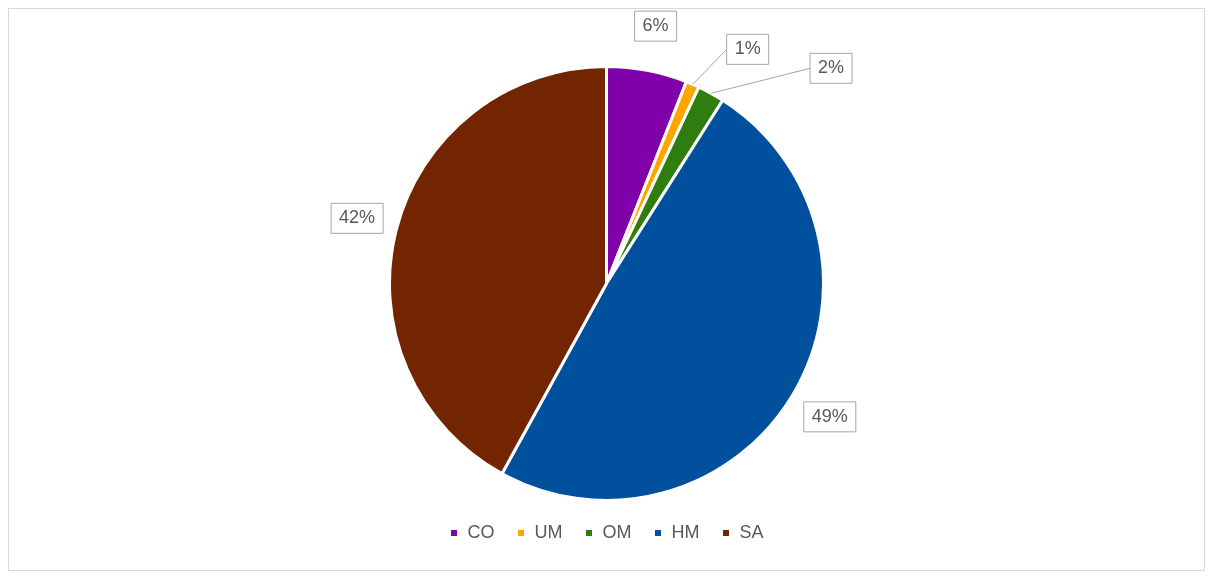  What do you see at coordinates (829, 415) in the screenshot?
I see `data-label: 49%` at bounding box center [829, 415].